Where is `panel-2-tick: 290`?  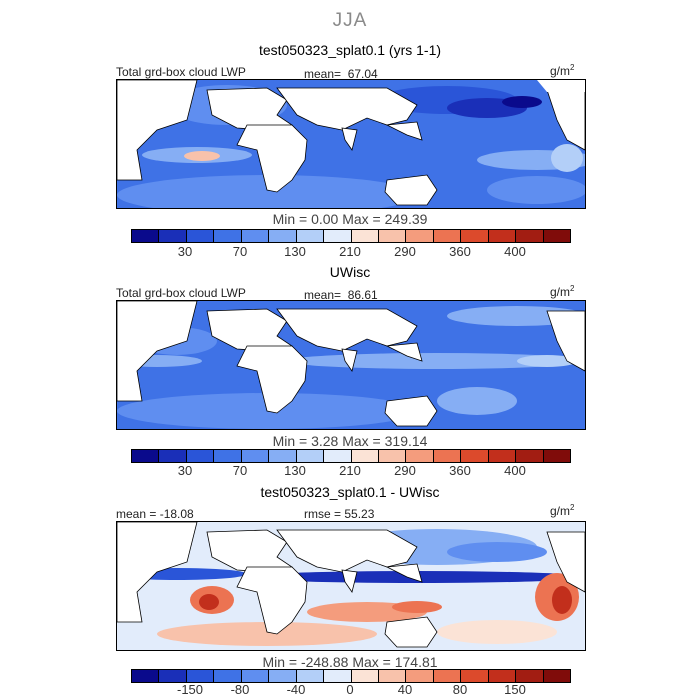
panel-2-tick: 290 is located at coordinates (405, 470).